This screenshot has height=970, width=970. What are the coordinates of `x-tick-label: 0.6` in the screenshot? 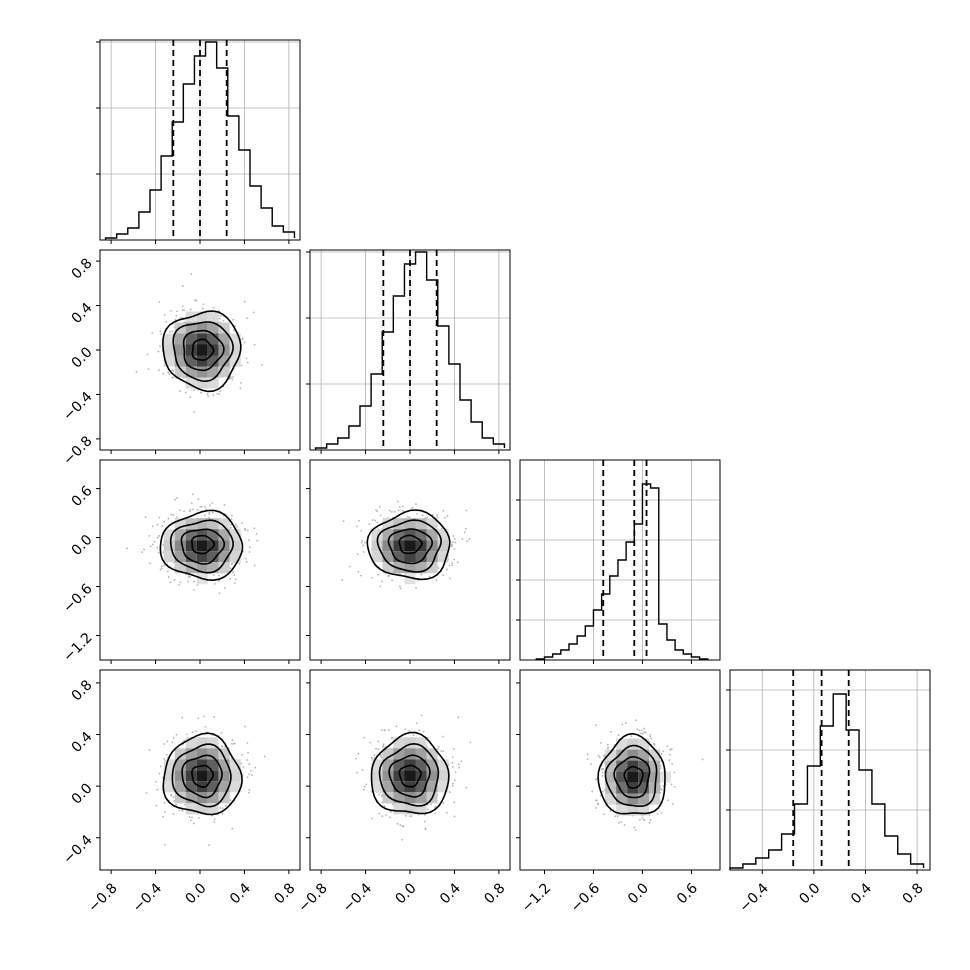 It's located at (687, 893).